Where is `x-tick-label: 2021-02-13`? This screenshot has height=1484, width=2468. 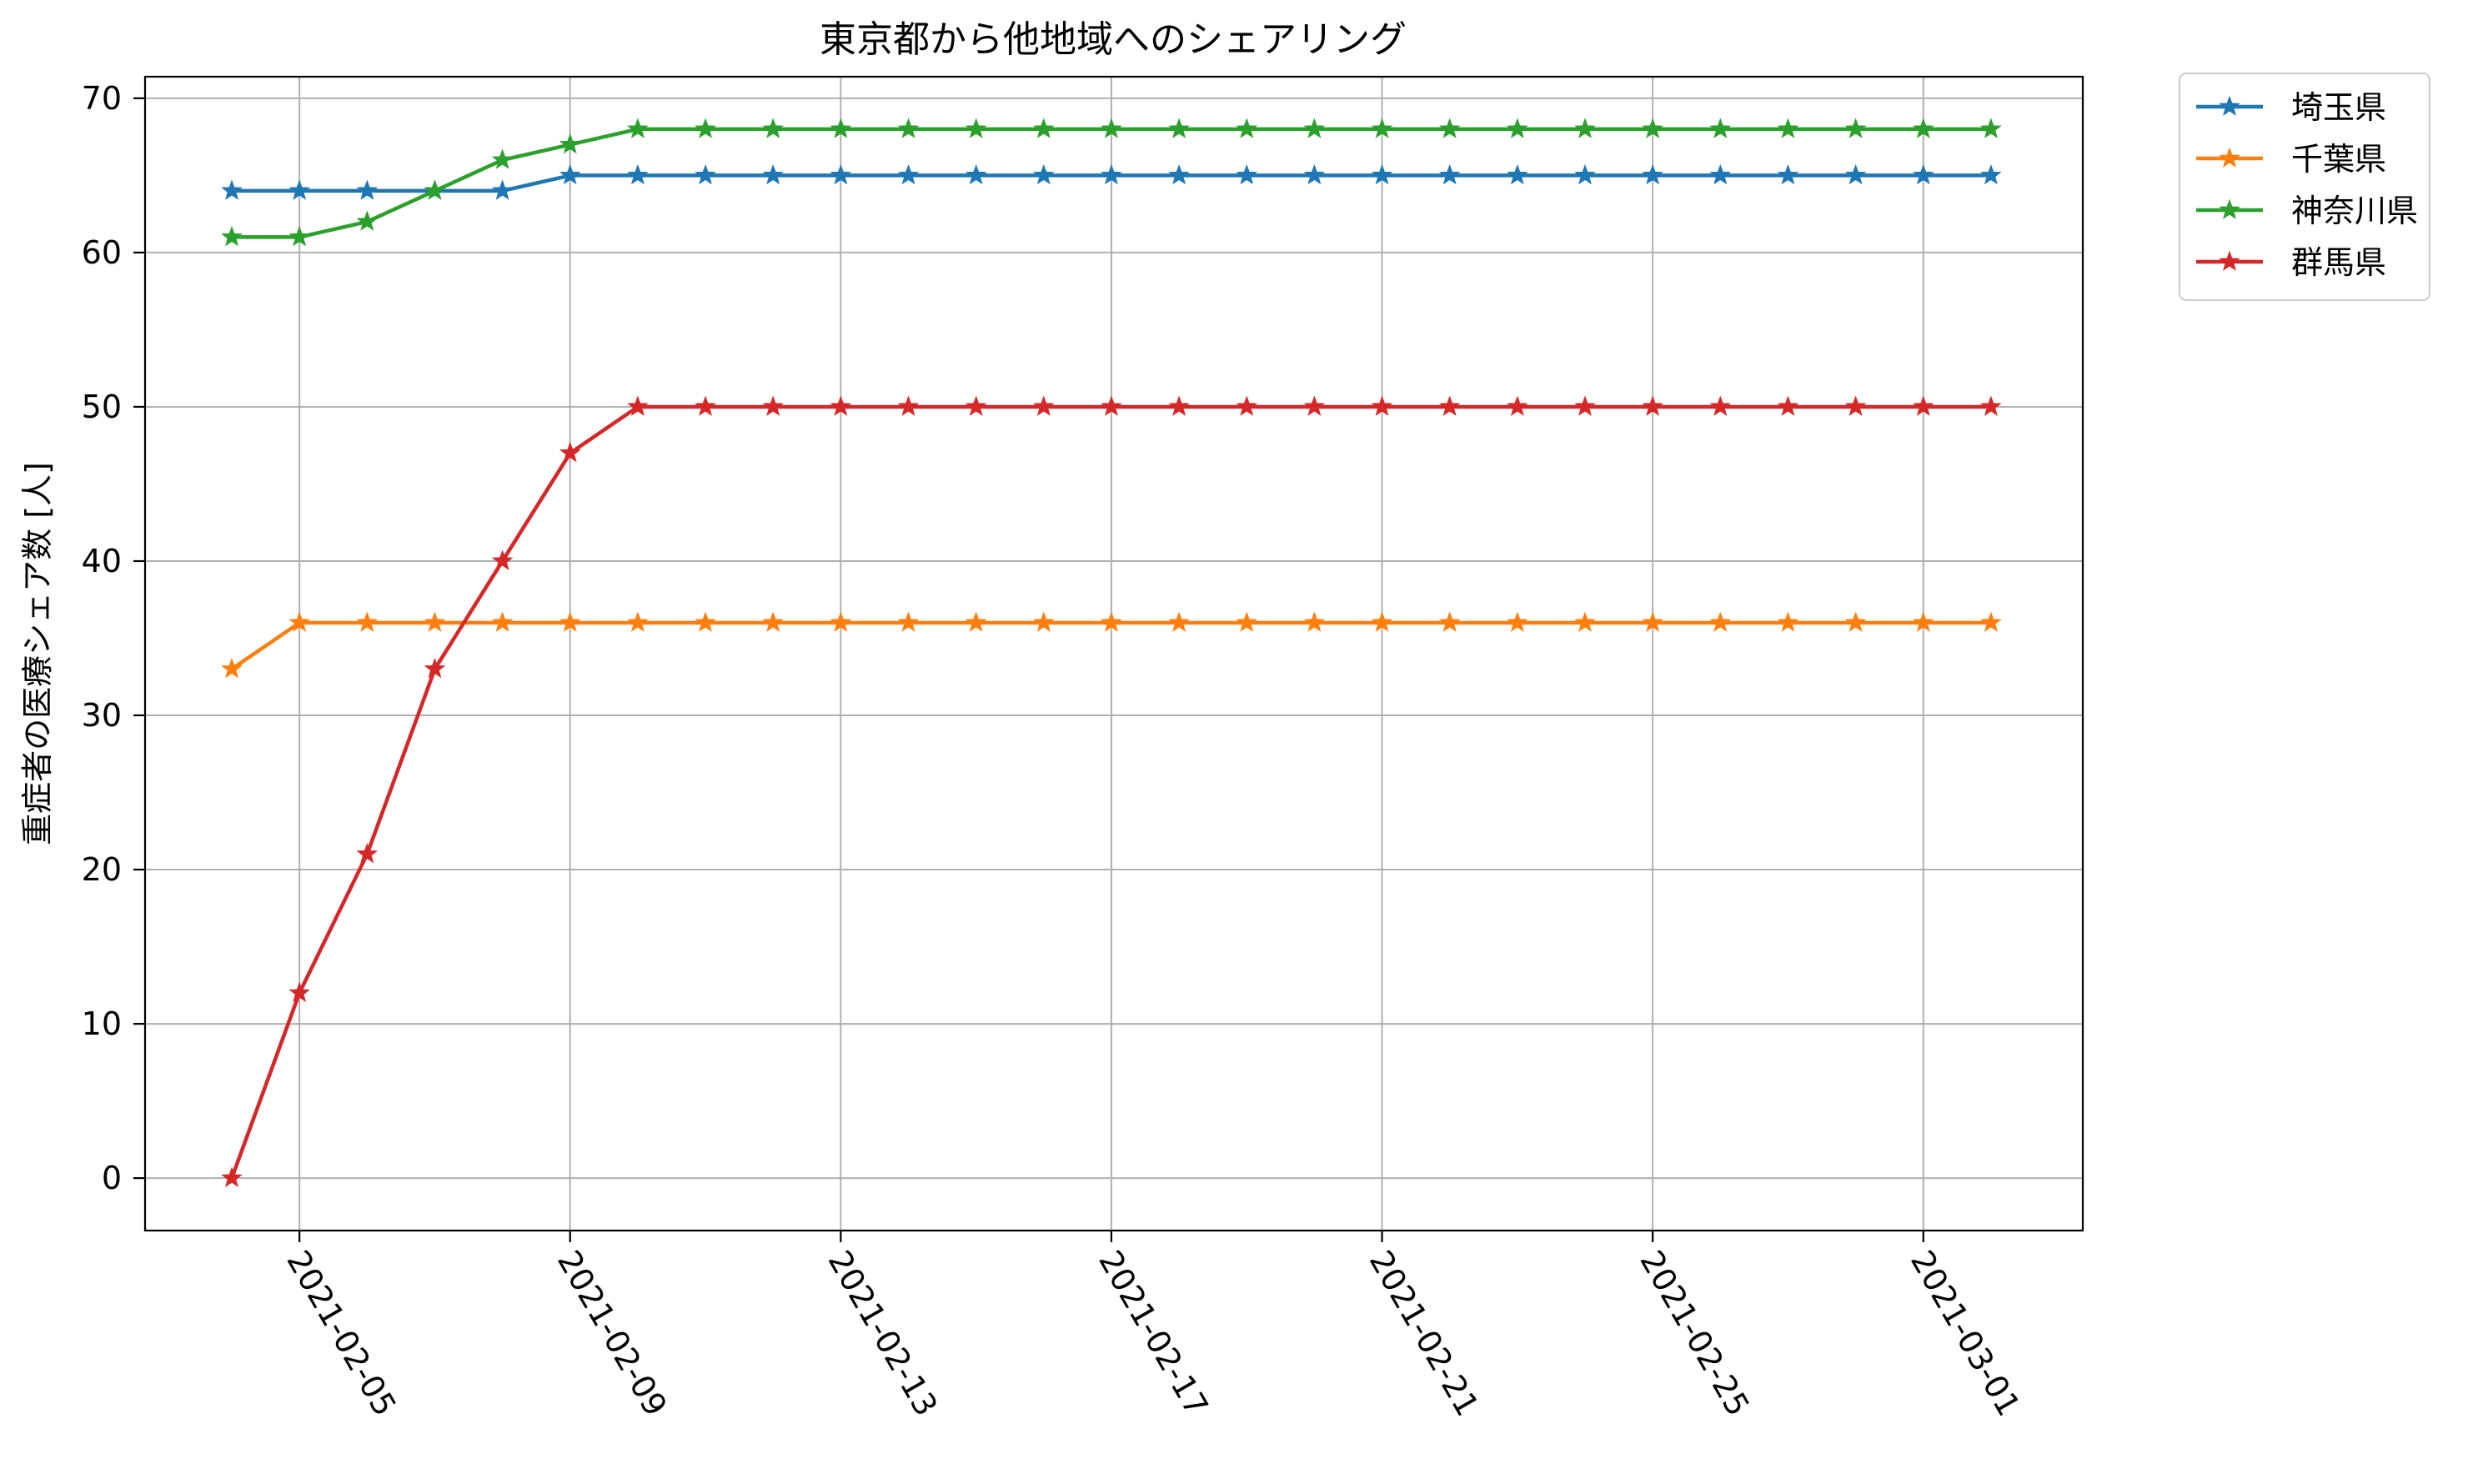 x-tick-label: 2021-02-13 is located at coordinates (884, 1333).